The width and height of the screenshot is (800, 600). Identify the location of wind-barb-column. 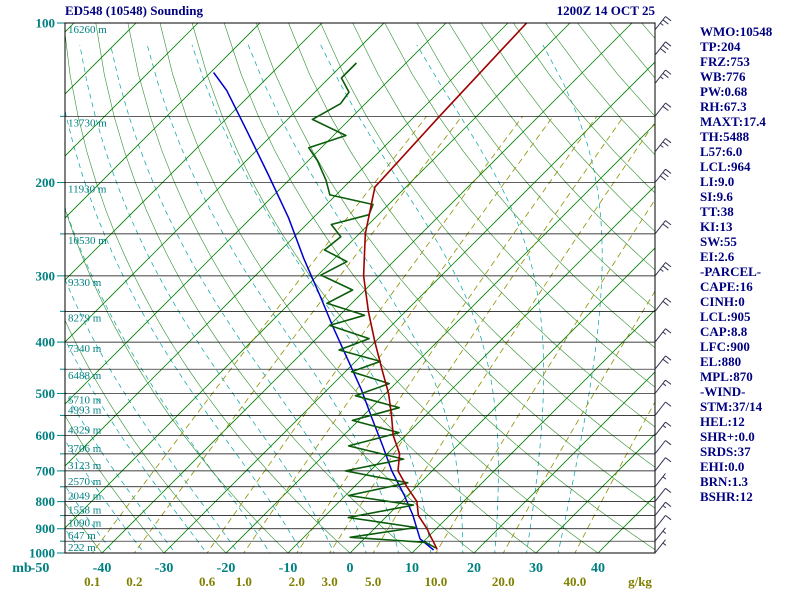
(663, 285).